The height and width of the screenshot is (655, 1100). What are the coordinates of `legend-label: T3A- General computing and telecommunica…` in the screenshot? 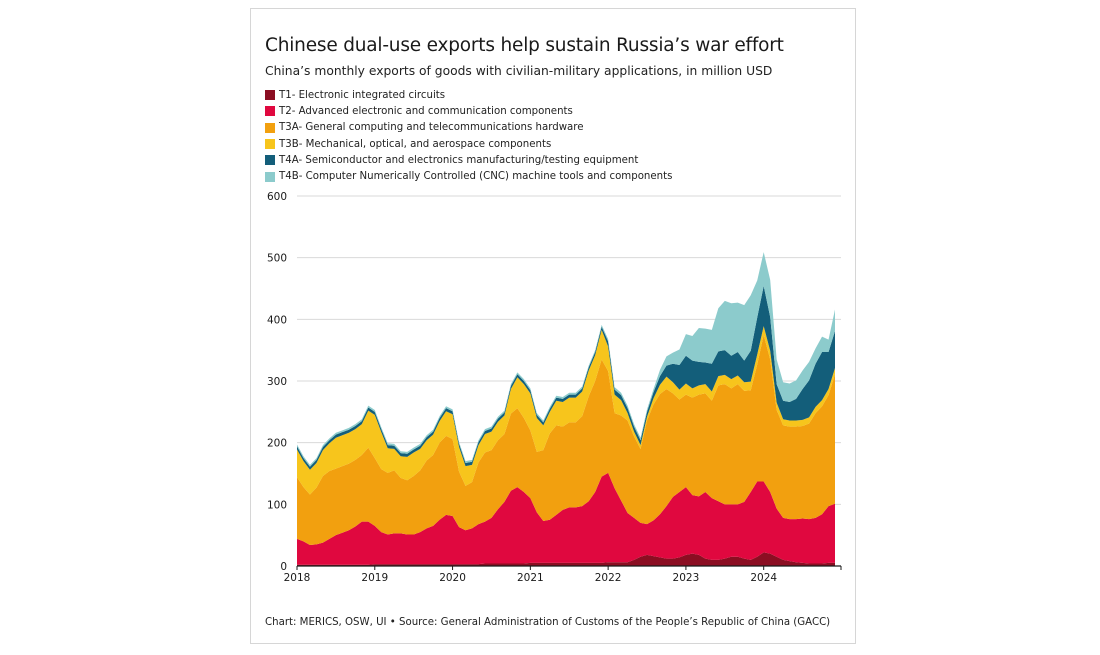 It's located at (431, 128).